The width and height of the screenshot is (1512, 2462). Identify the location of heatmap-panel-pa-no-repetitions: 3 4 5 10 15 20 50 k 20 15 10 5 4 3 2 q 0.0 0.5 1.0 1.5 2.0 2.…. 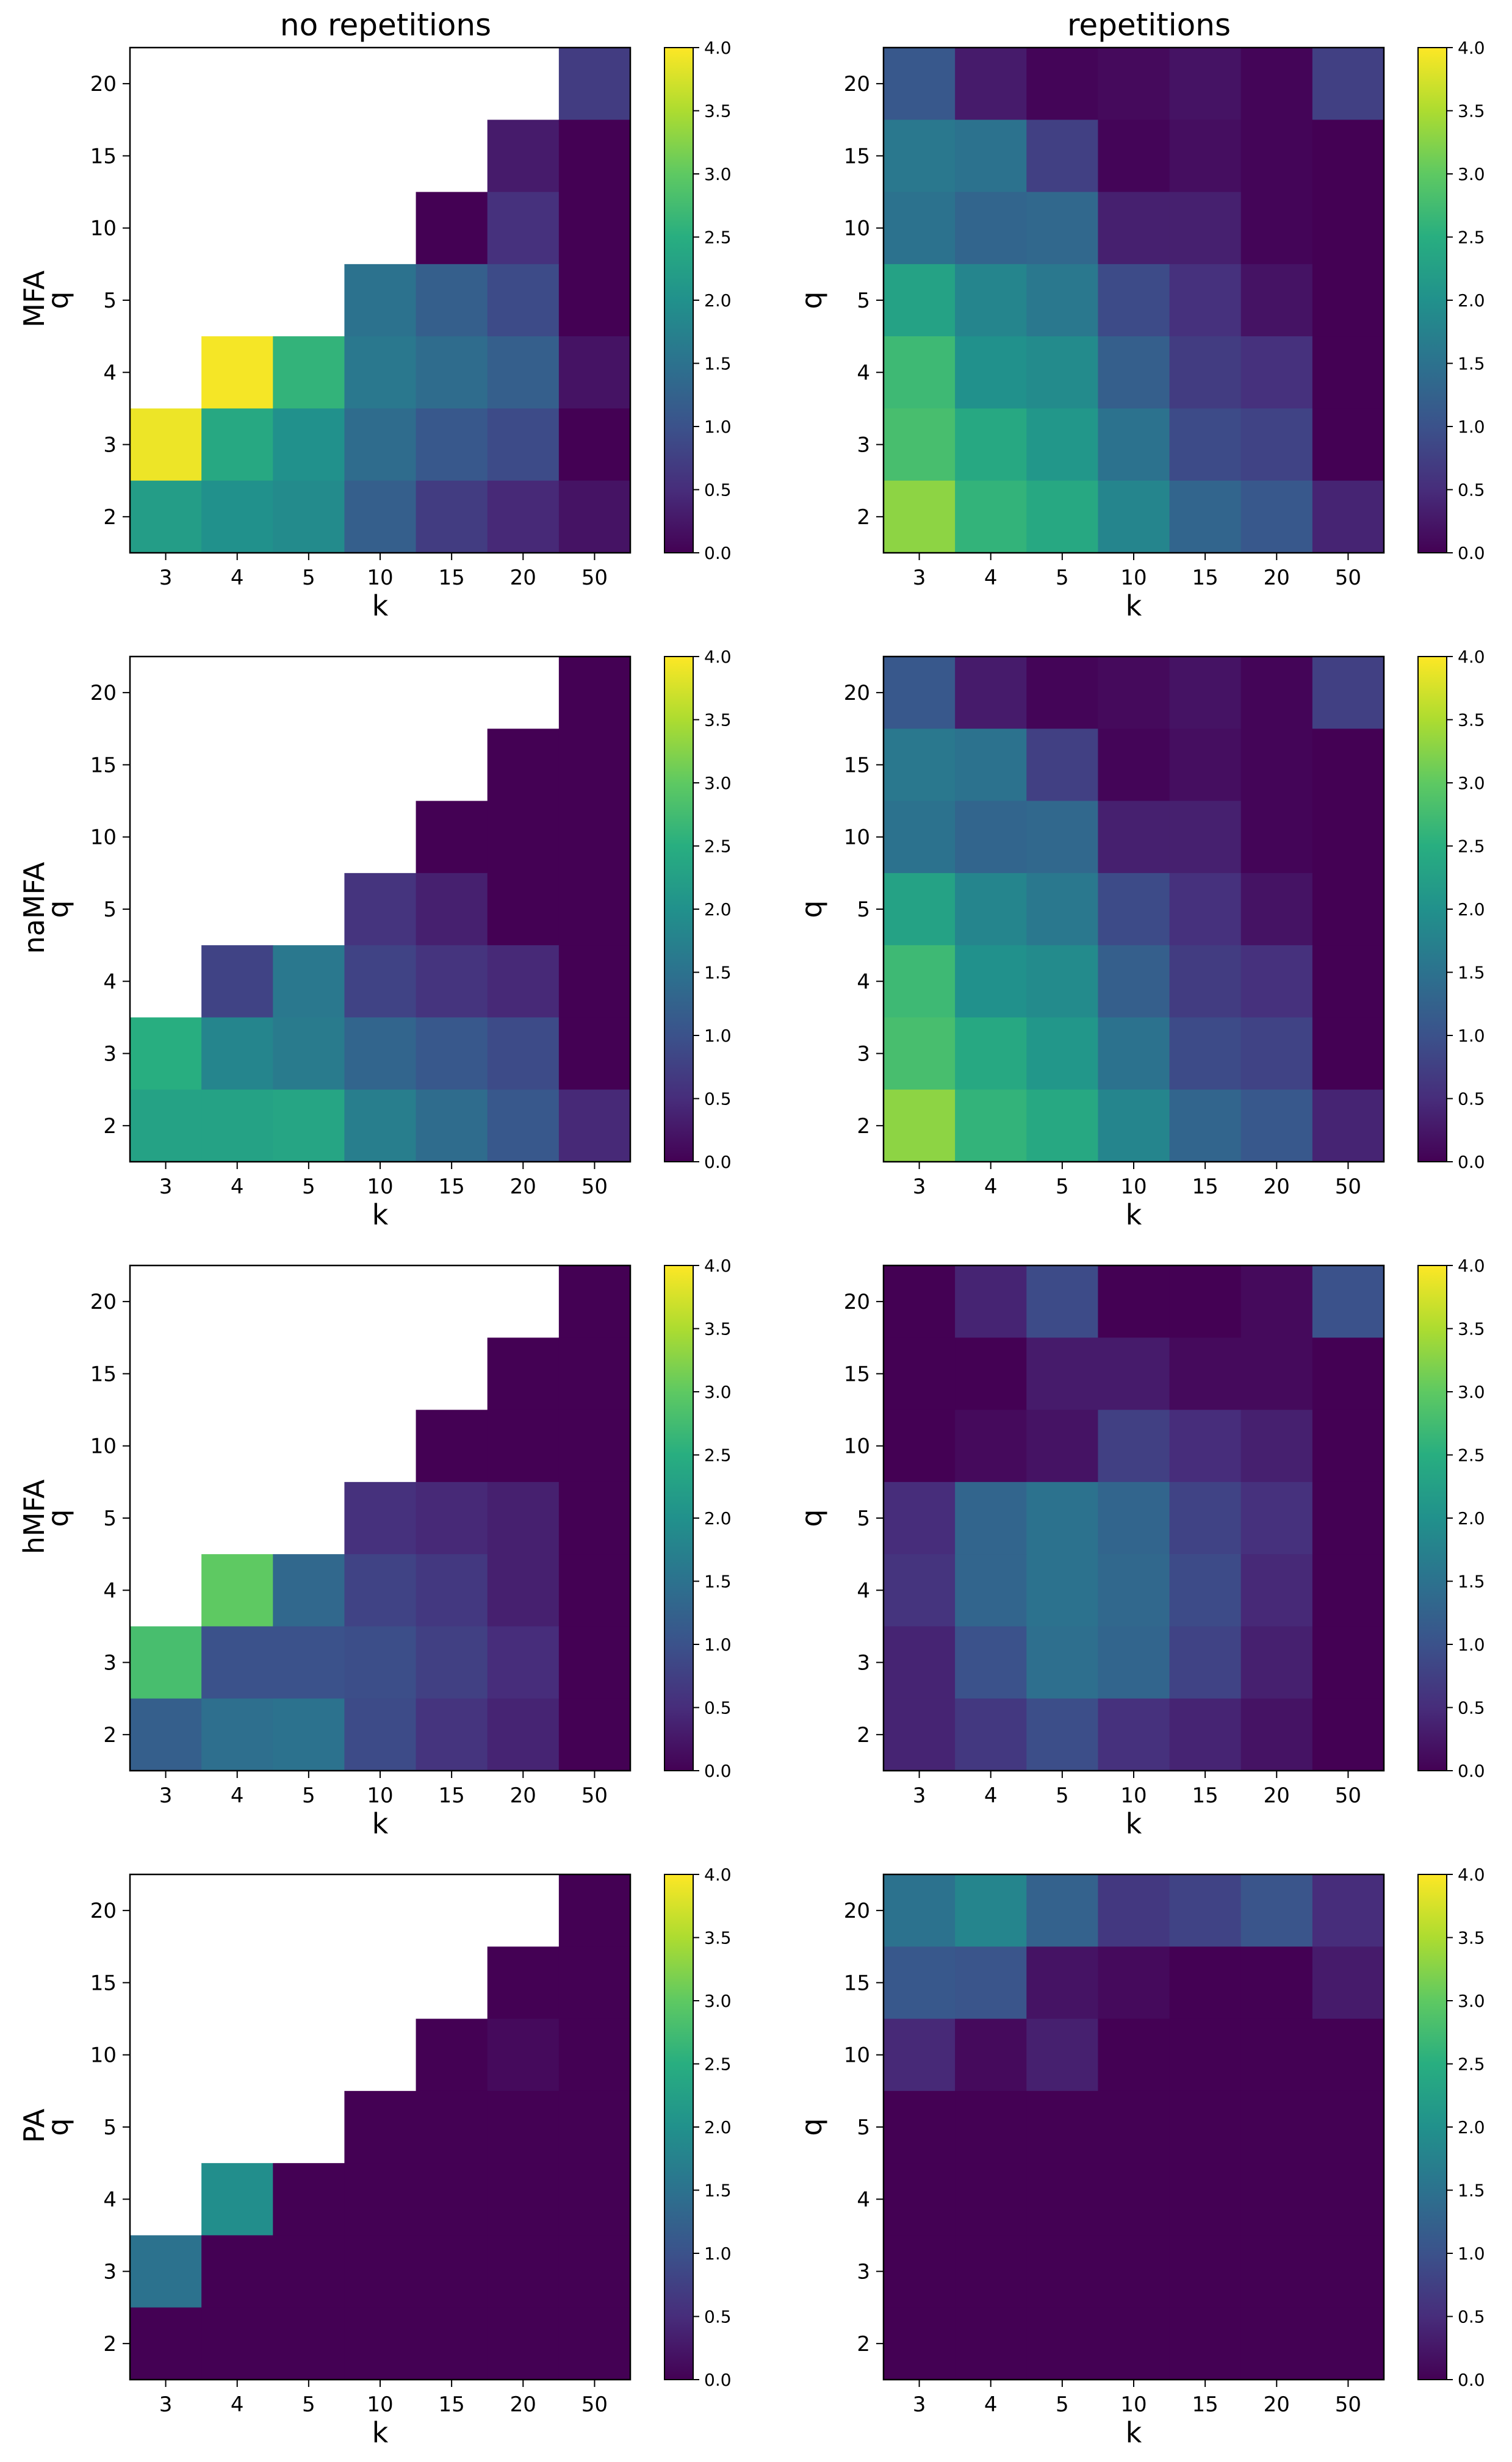
(386, 2157).